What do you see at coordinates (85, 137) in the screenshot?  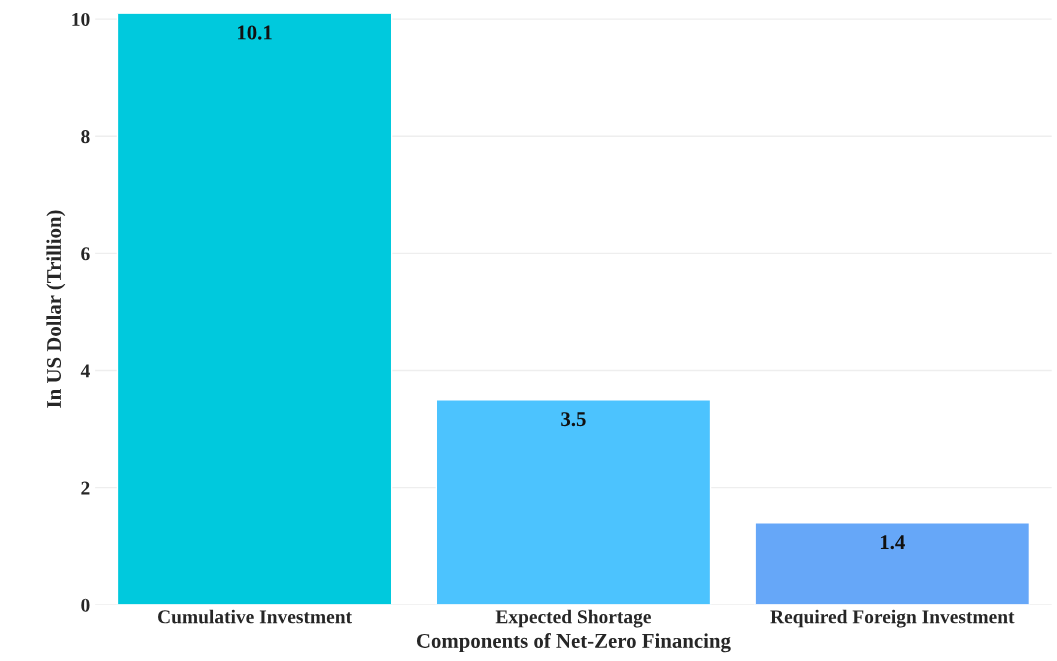 I see `y-tick-label: 8` at bounding box center [85, 137].